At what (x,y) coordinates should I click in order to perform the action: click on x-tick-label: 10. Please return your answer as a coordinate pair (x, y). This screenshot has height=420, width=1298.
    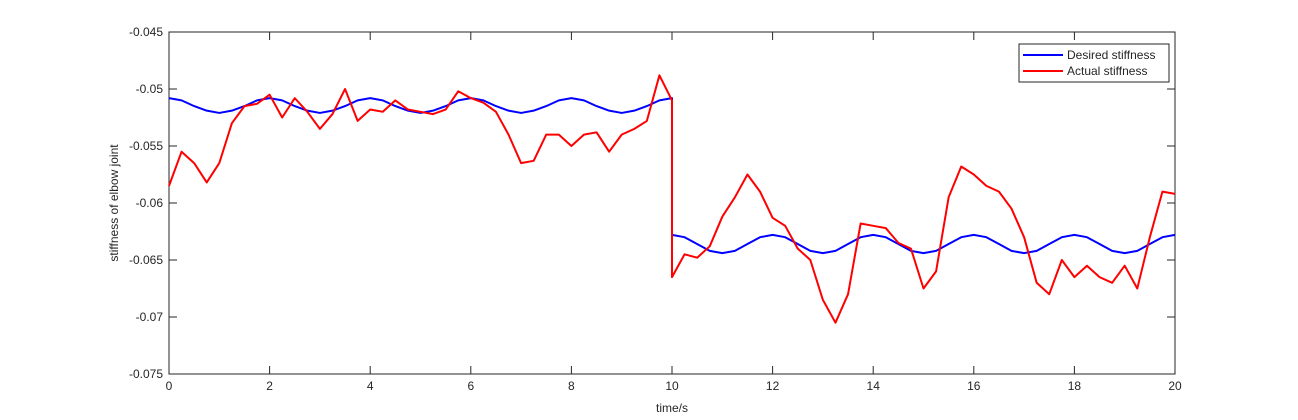
    Looking at the image, I should click on (672, 386).